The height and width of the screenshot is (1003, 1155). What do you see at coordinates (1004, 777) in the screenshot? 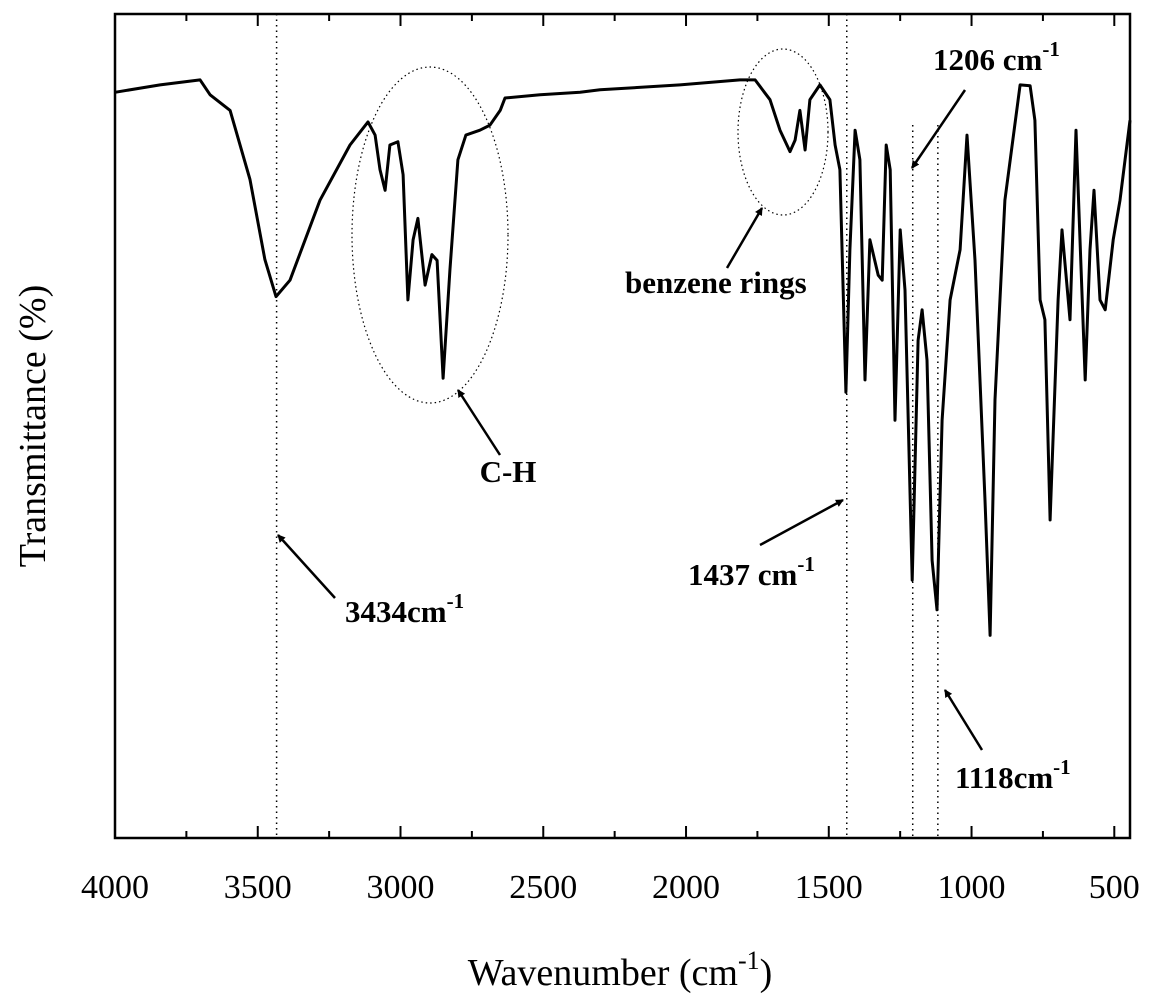
I see `annotation-text: 1118cm` at bounding box center [1004, 777].